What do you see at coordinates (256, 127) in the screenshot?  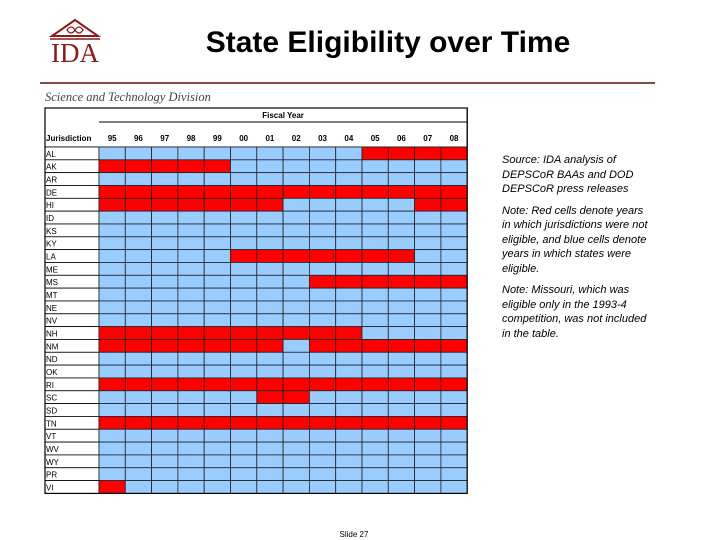 I see `header-bg` at bounding box center [256, 127].